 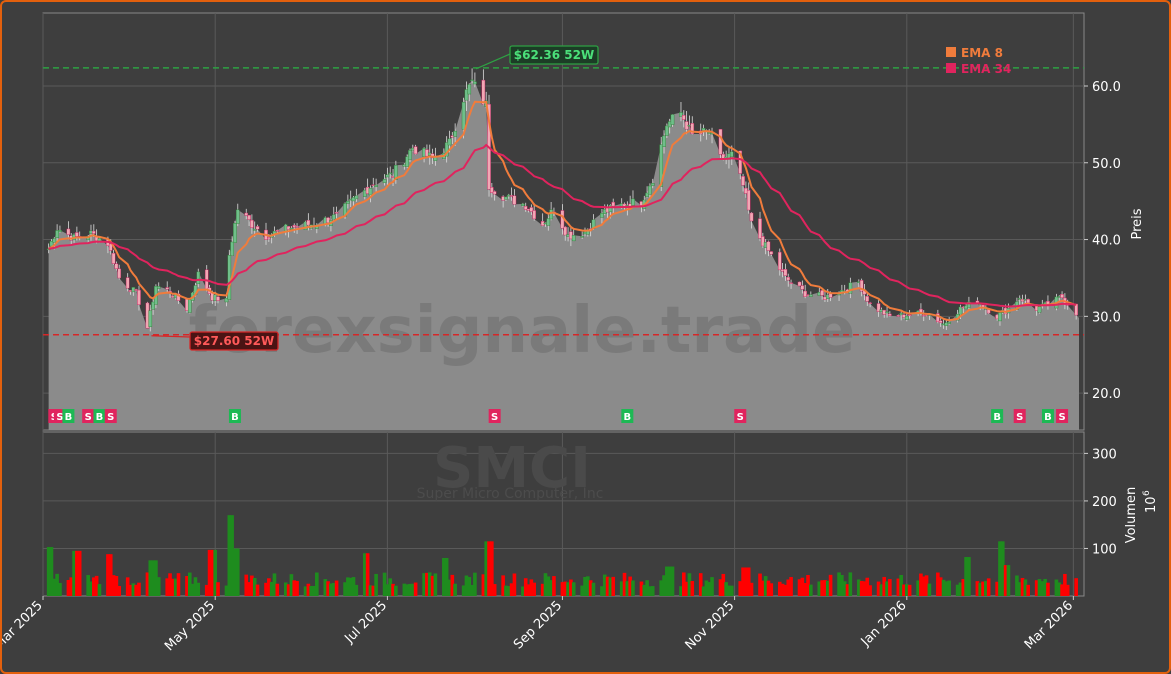 I want to click on x-tick-label: Mar 2026, so click(x=1049, y=625).